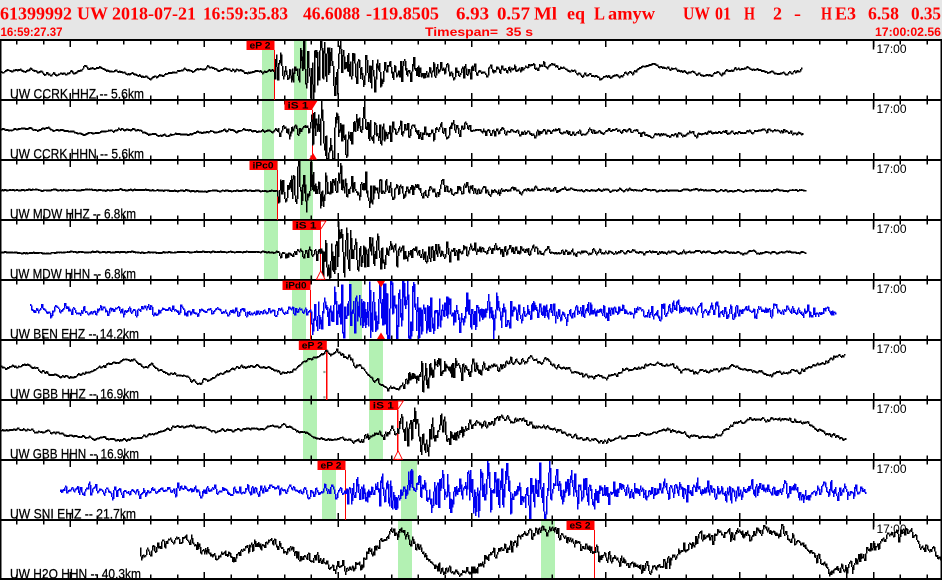 The image size is (942, 585). Describe the element at coordinates (32, 33) in the screenshot. I see `svg-text: 16:59:27.37` at that location.